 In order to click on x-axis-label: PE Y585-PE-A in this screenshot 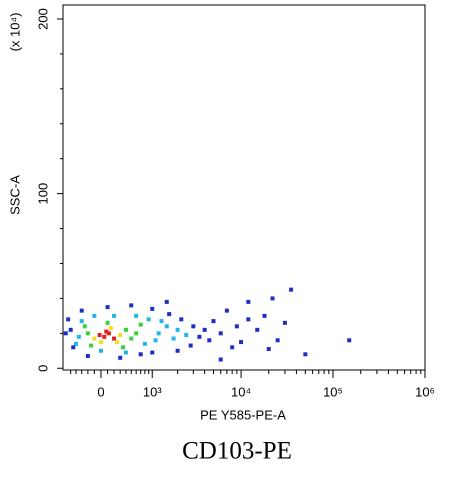, I will do `click(243, 414)`.